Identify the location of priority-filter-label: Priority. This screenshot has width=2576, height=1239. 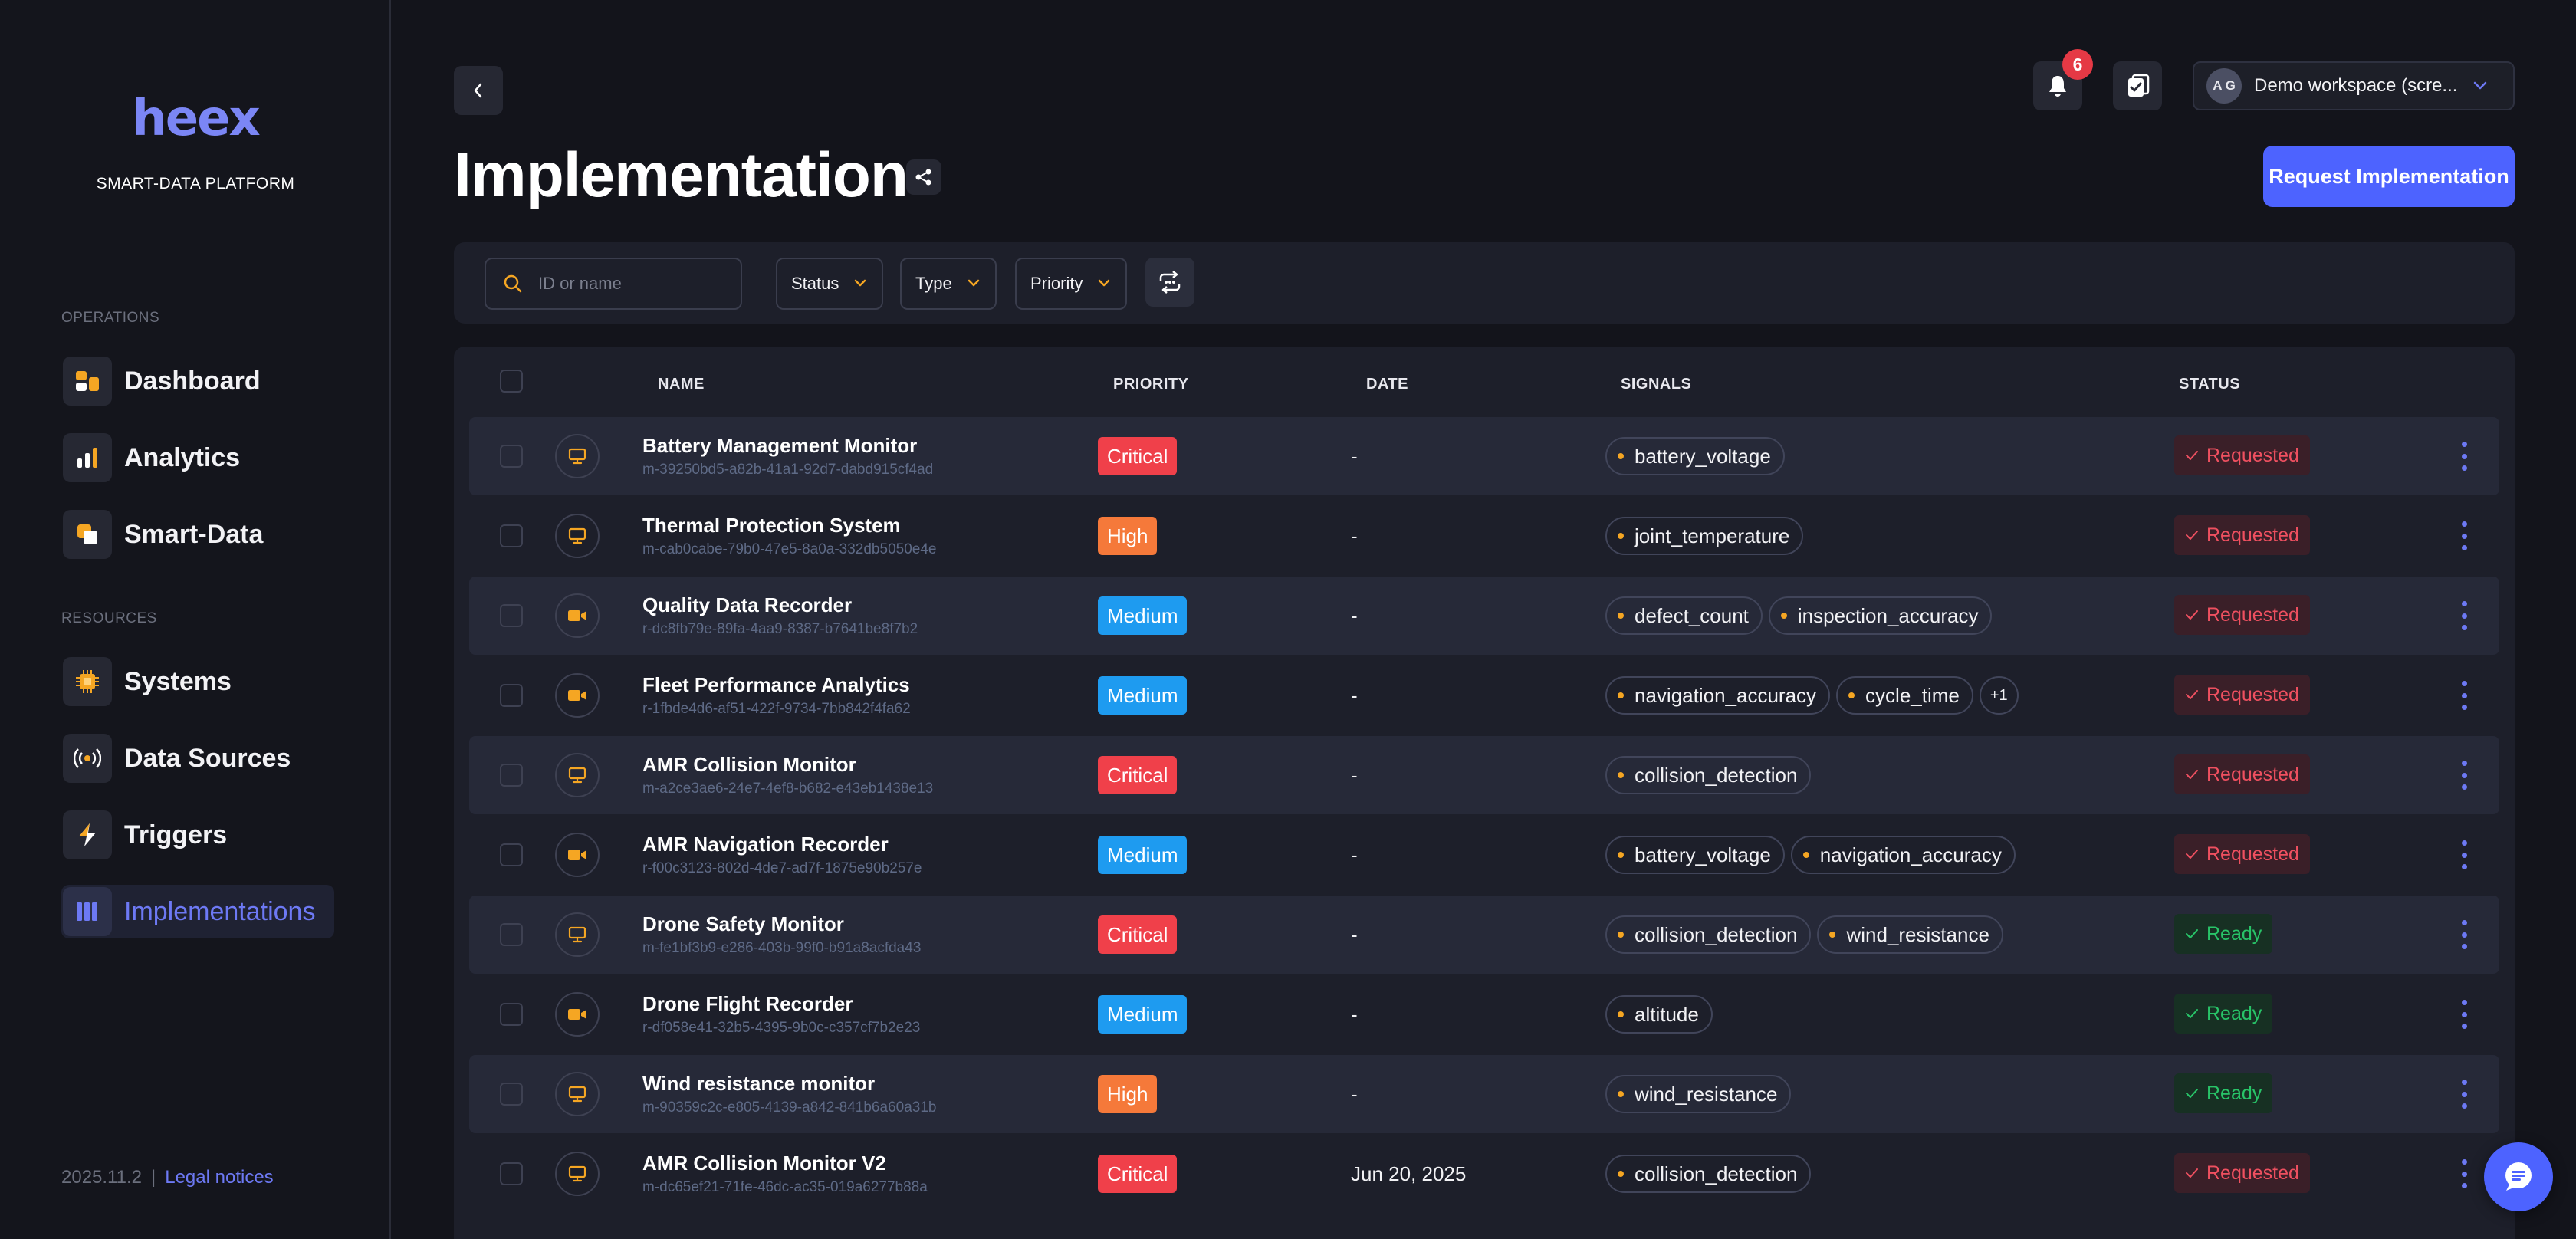
(1056, 283).